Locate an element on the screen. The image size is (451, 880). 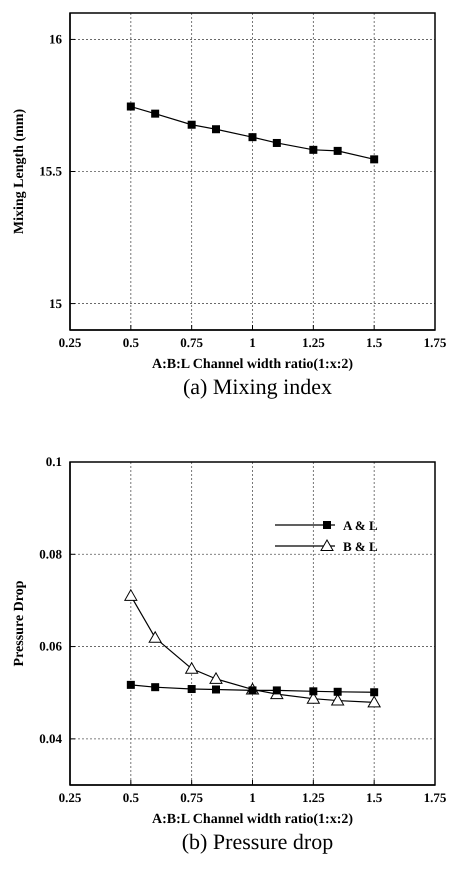
y-axis-title: Mixing Length (mm) is located at coordinates (19, 171).